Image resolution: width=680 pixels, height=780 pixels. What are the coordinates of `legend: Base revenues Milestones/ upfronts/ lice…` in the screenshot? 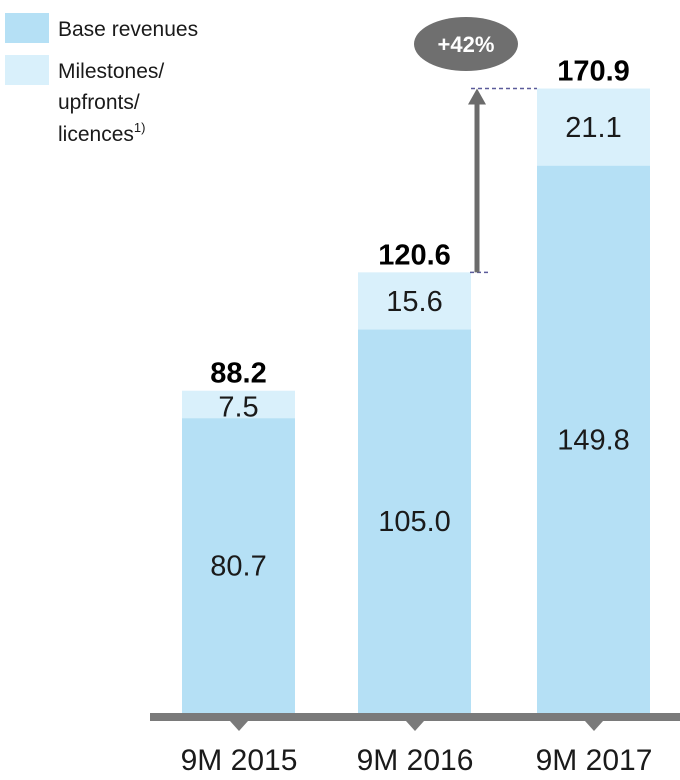 It's located at (101, 79).